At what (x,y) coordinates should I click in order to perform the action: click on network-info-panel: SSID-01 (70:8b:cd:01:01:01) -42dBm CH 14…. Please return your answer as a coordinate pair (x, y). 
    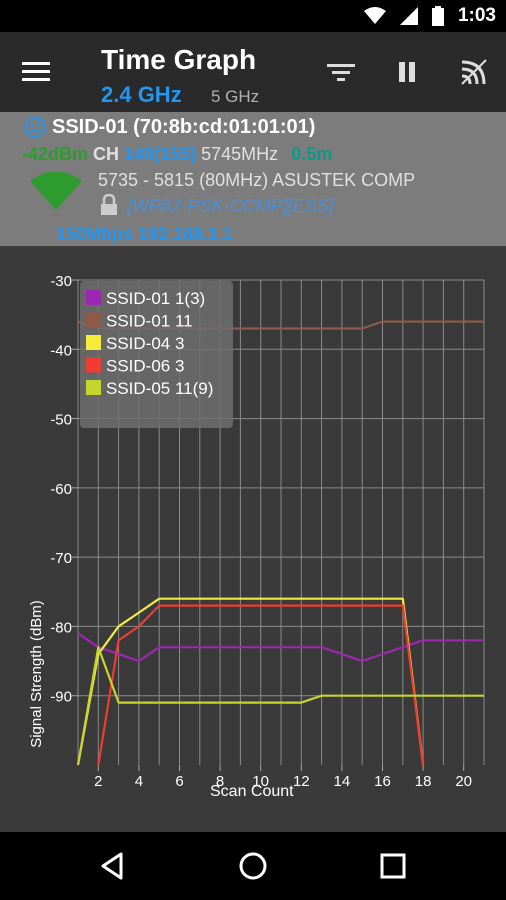
    Looking at the image, I should click on (253, 179).